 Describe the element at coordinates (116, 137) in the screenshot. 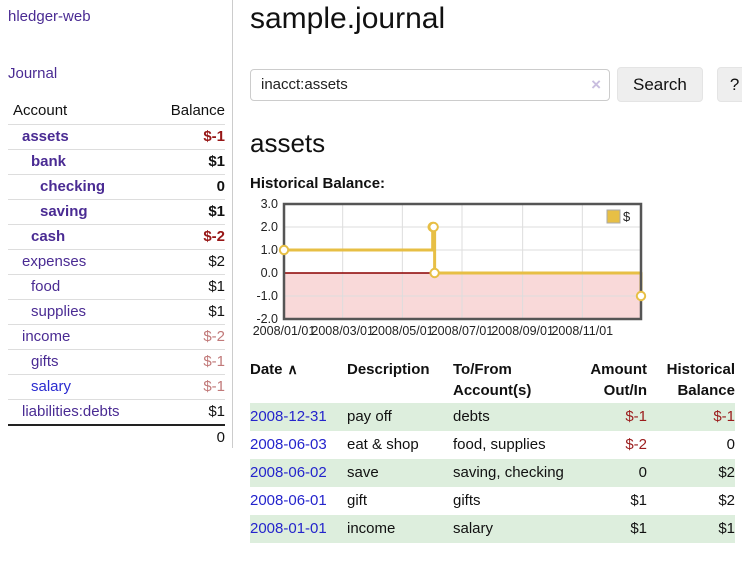

I see `account-row: assets $-1` at that location.